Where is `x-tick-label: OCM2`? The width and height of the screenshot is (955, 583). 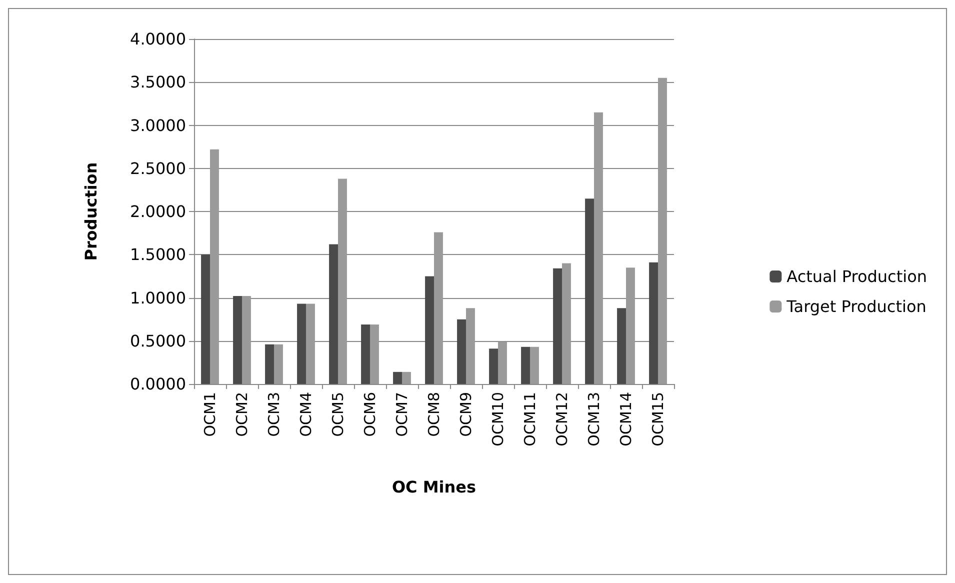
x-tick-label: OCM2 is located at coordinates (242, 414).